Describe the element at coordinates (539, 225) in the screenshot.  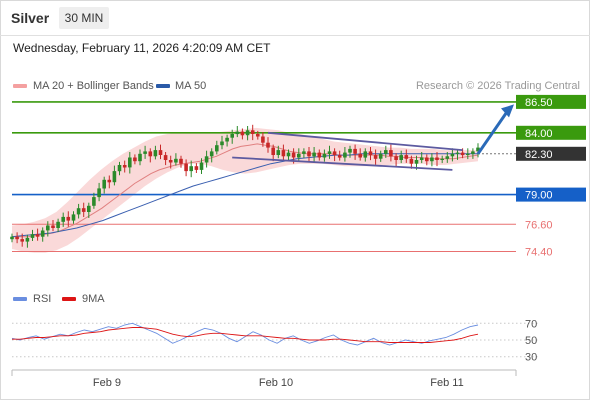
I see `level-label-text: 76.60` at that location.